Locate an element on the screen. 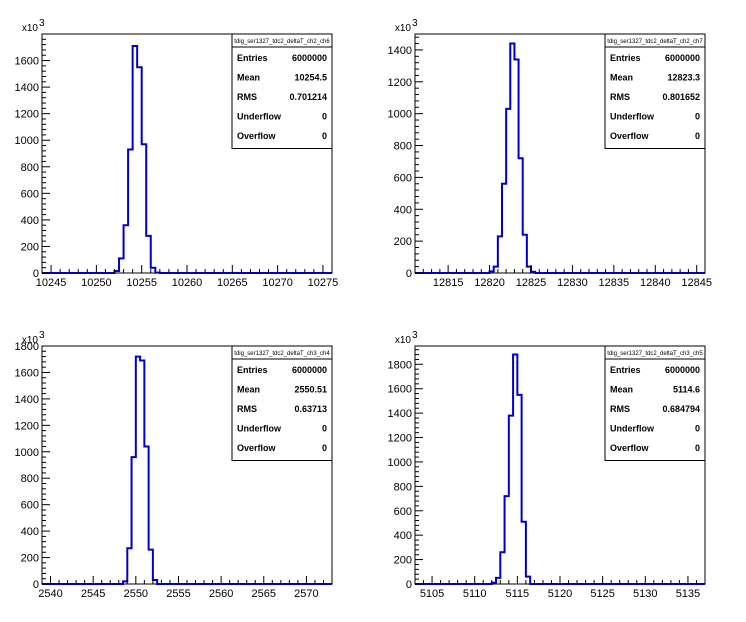 The width and height of the screenshot is (746, 622). x-tick-label: 12845 is located at coordinates (696, 283).